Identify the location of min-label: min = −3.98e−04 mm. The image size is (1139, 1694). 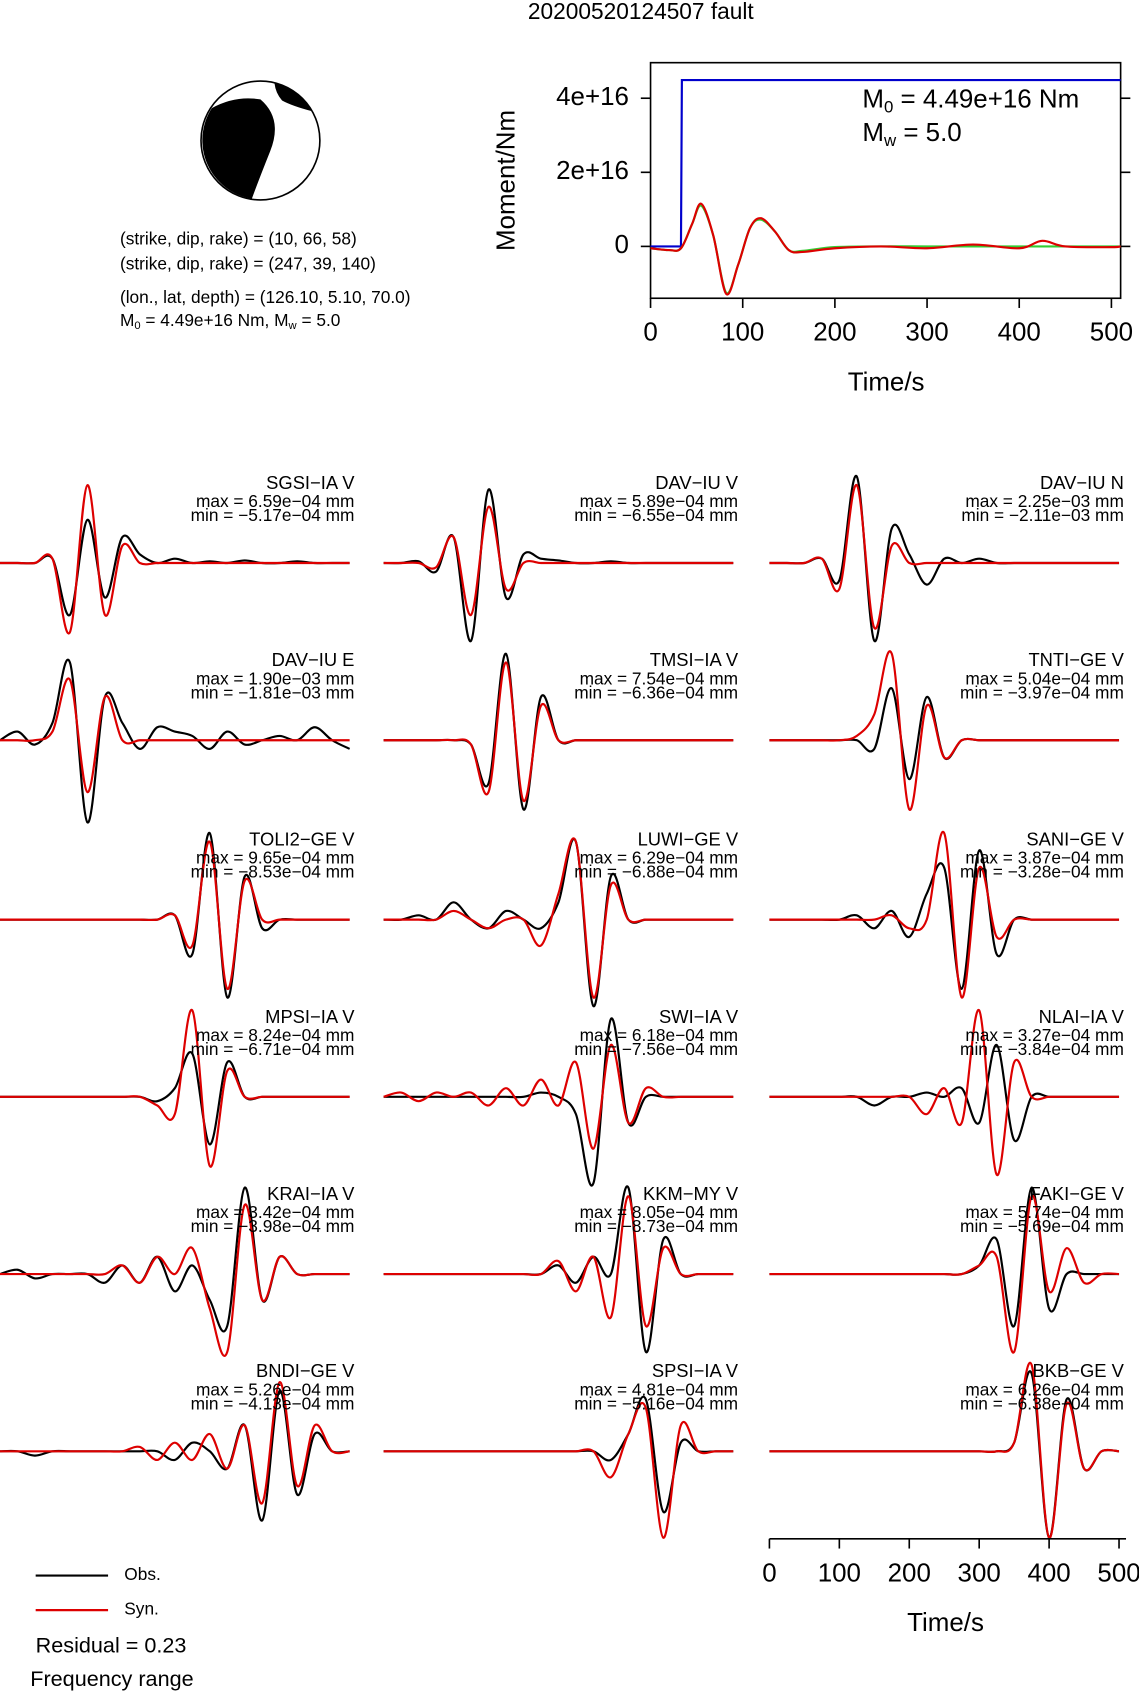
(273, 1226).